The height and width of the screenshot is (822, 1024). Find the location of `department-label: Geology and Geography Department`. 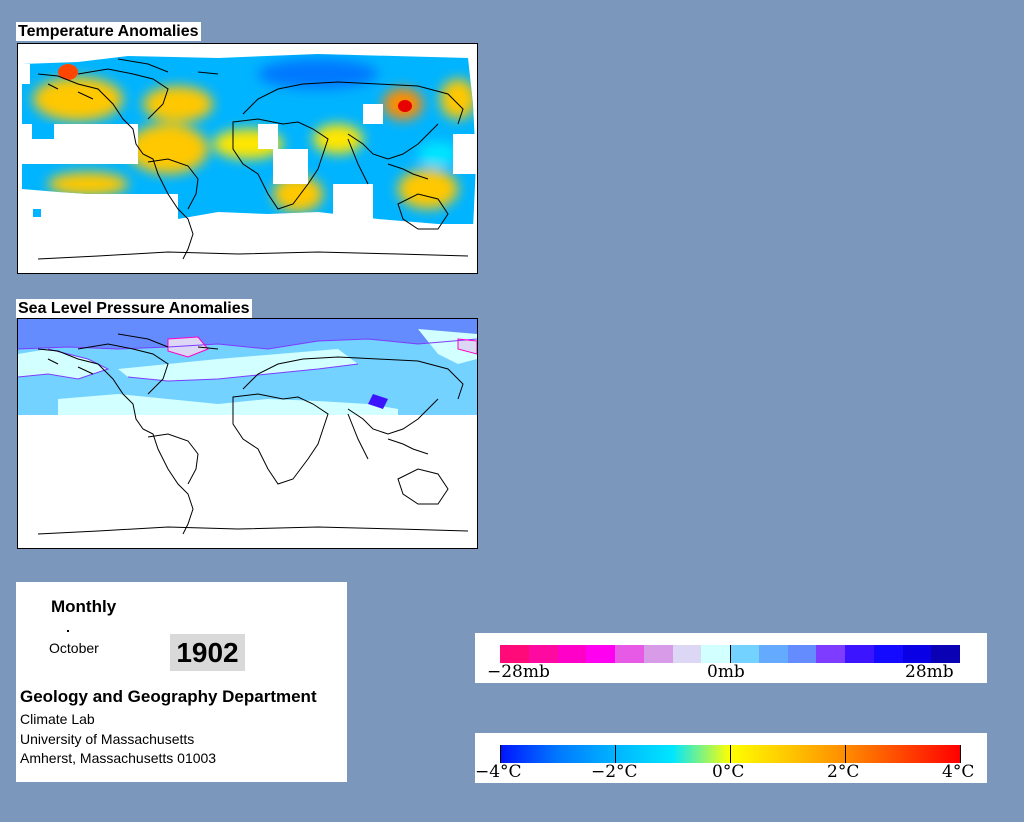

department-label: Geology and Geography Department is located at coordinates (168, 696).